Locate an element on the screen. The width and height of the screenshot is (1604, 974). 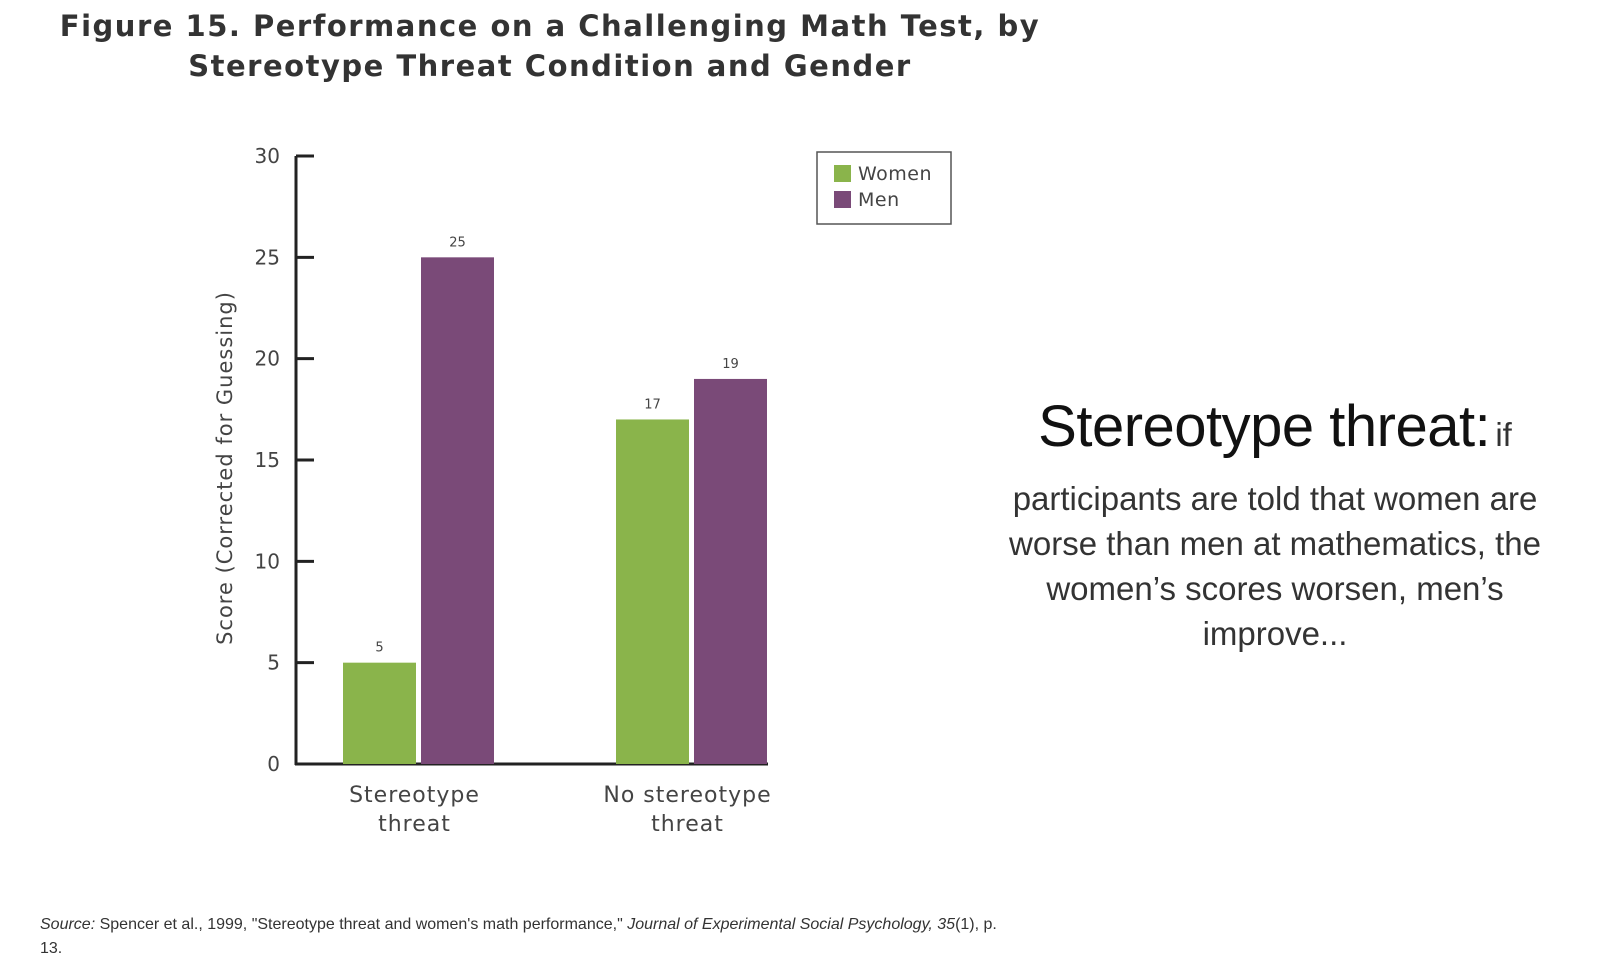
legend-box is located at coordinates (884, 188).